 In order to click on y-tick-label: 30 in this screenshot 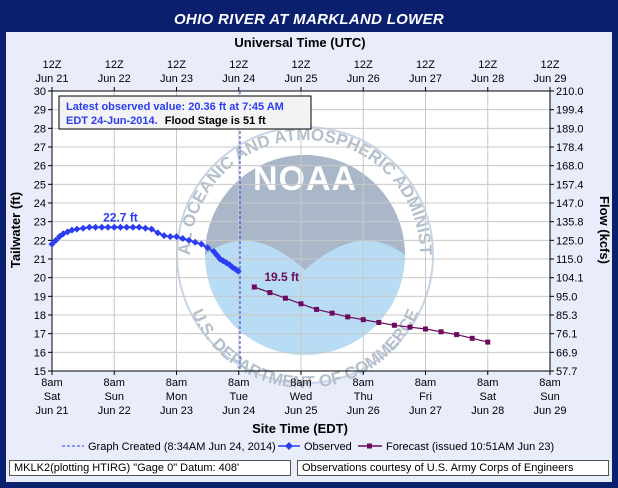, I will do `click(40, 92)`.